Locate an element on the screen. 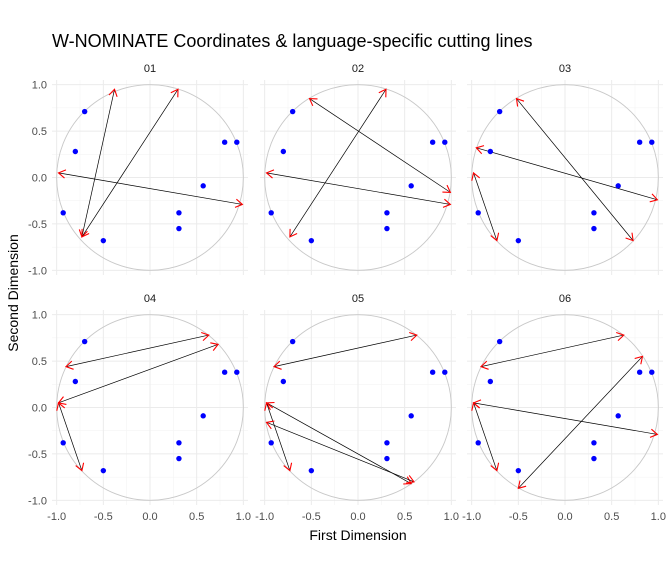 Image resolution: width=672 pixels, height=576 pixels. x-axis-title: First Dimension is located at coordinates (357, 535).